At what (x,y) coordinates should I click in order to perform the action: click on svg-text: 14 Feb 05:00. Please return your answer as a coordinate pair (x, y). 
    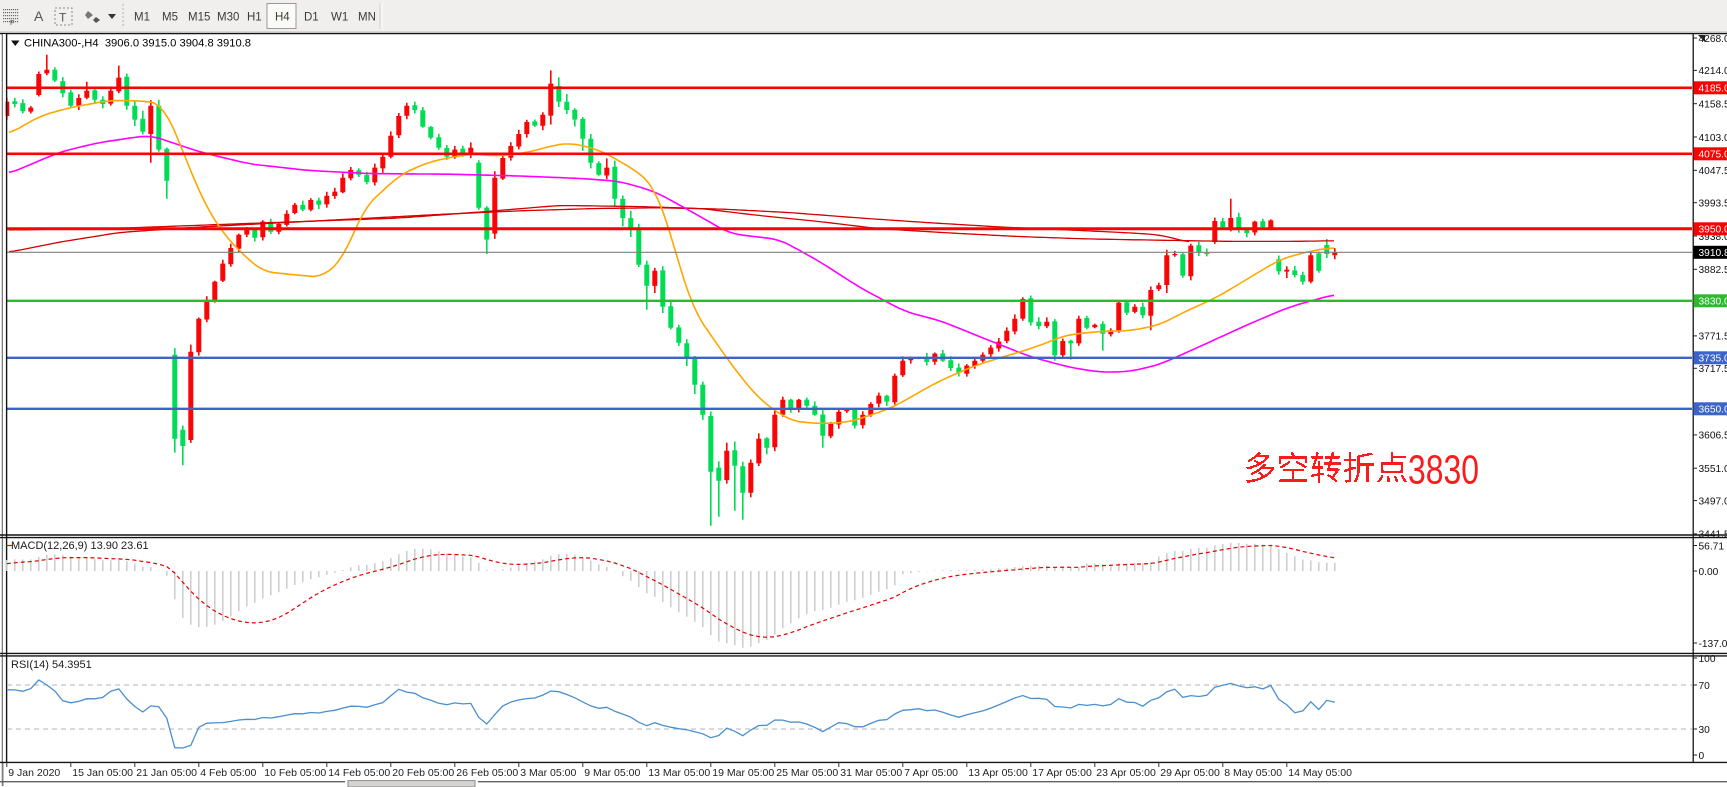
    Looking at the image, I should click on (359, 773).